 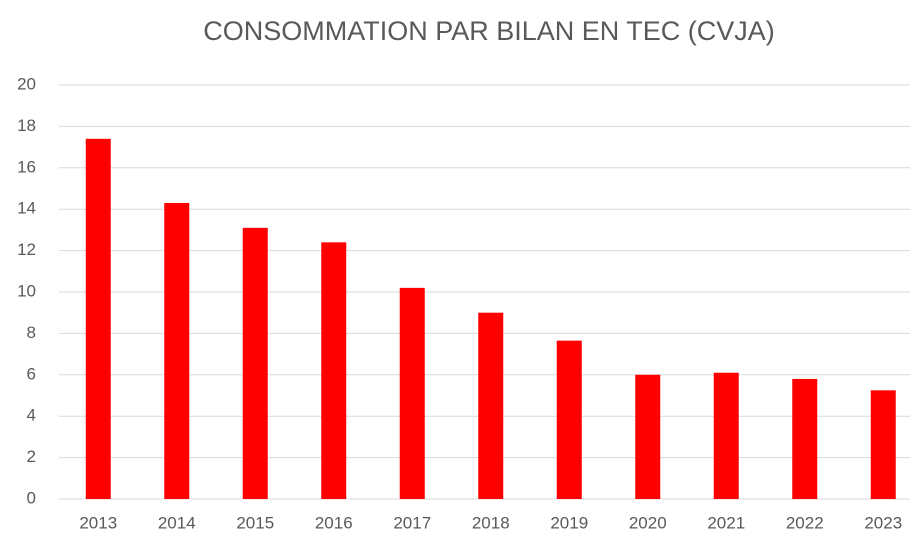 I want to click on y-tick-label: 18, so click(x=26, y=125).